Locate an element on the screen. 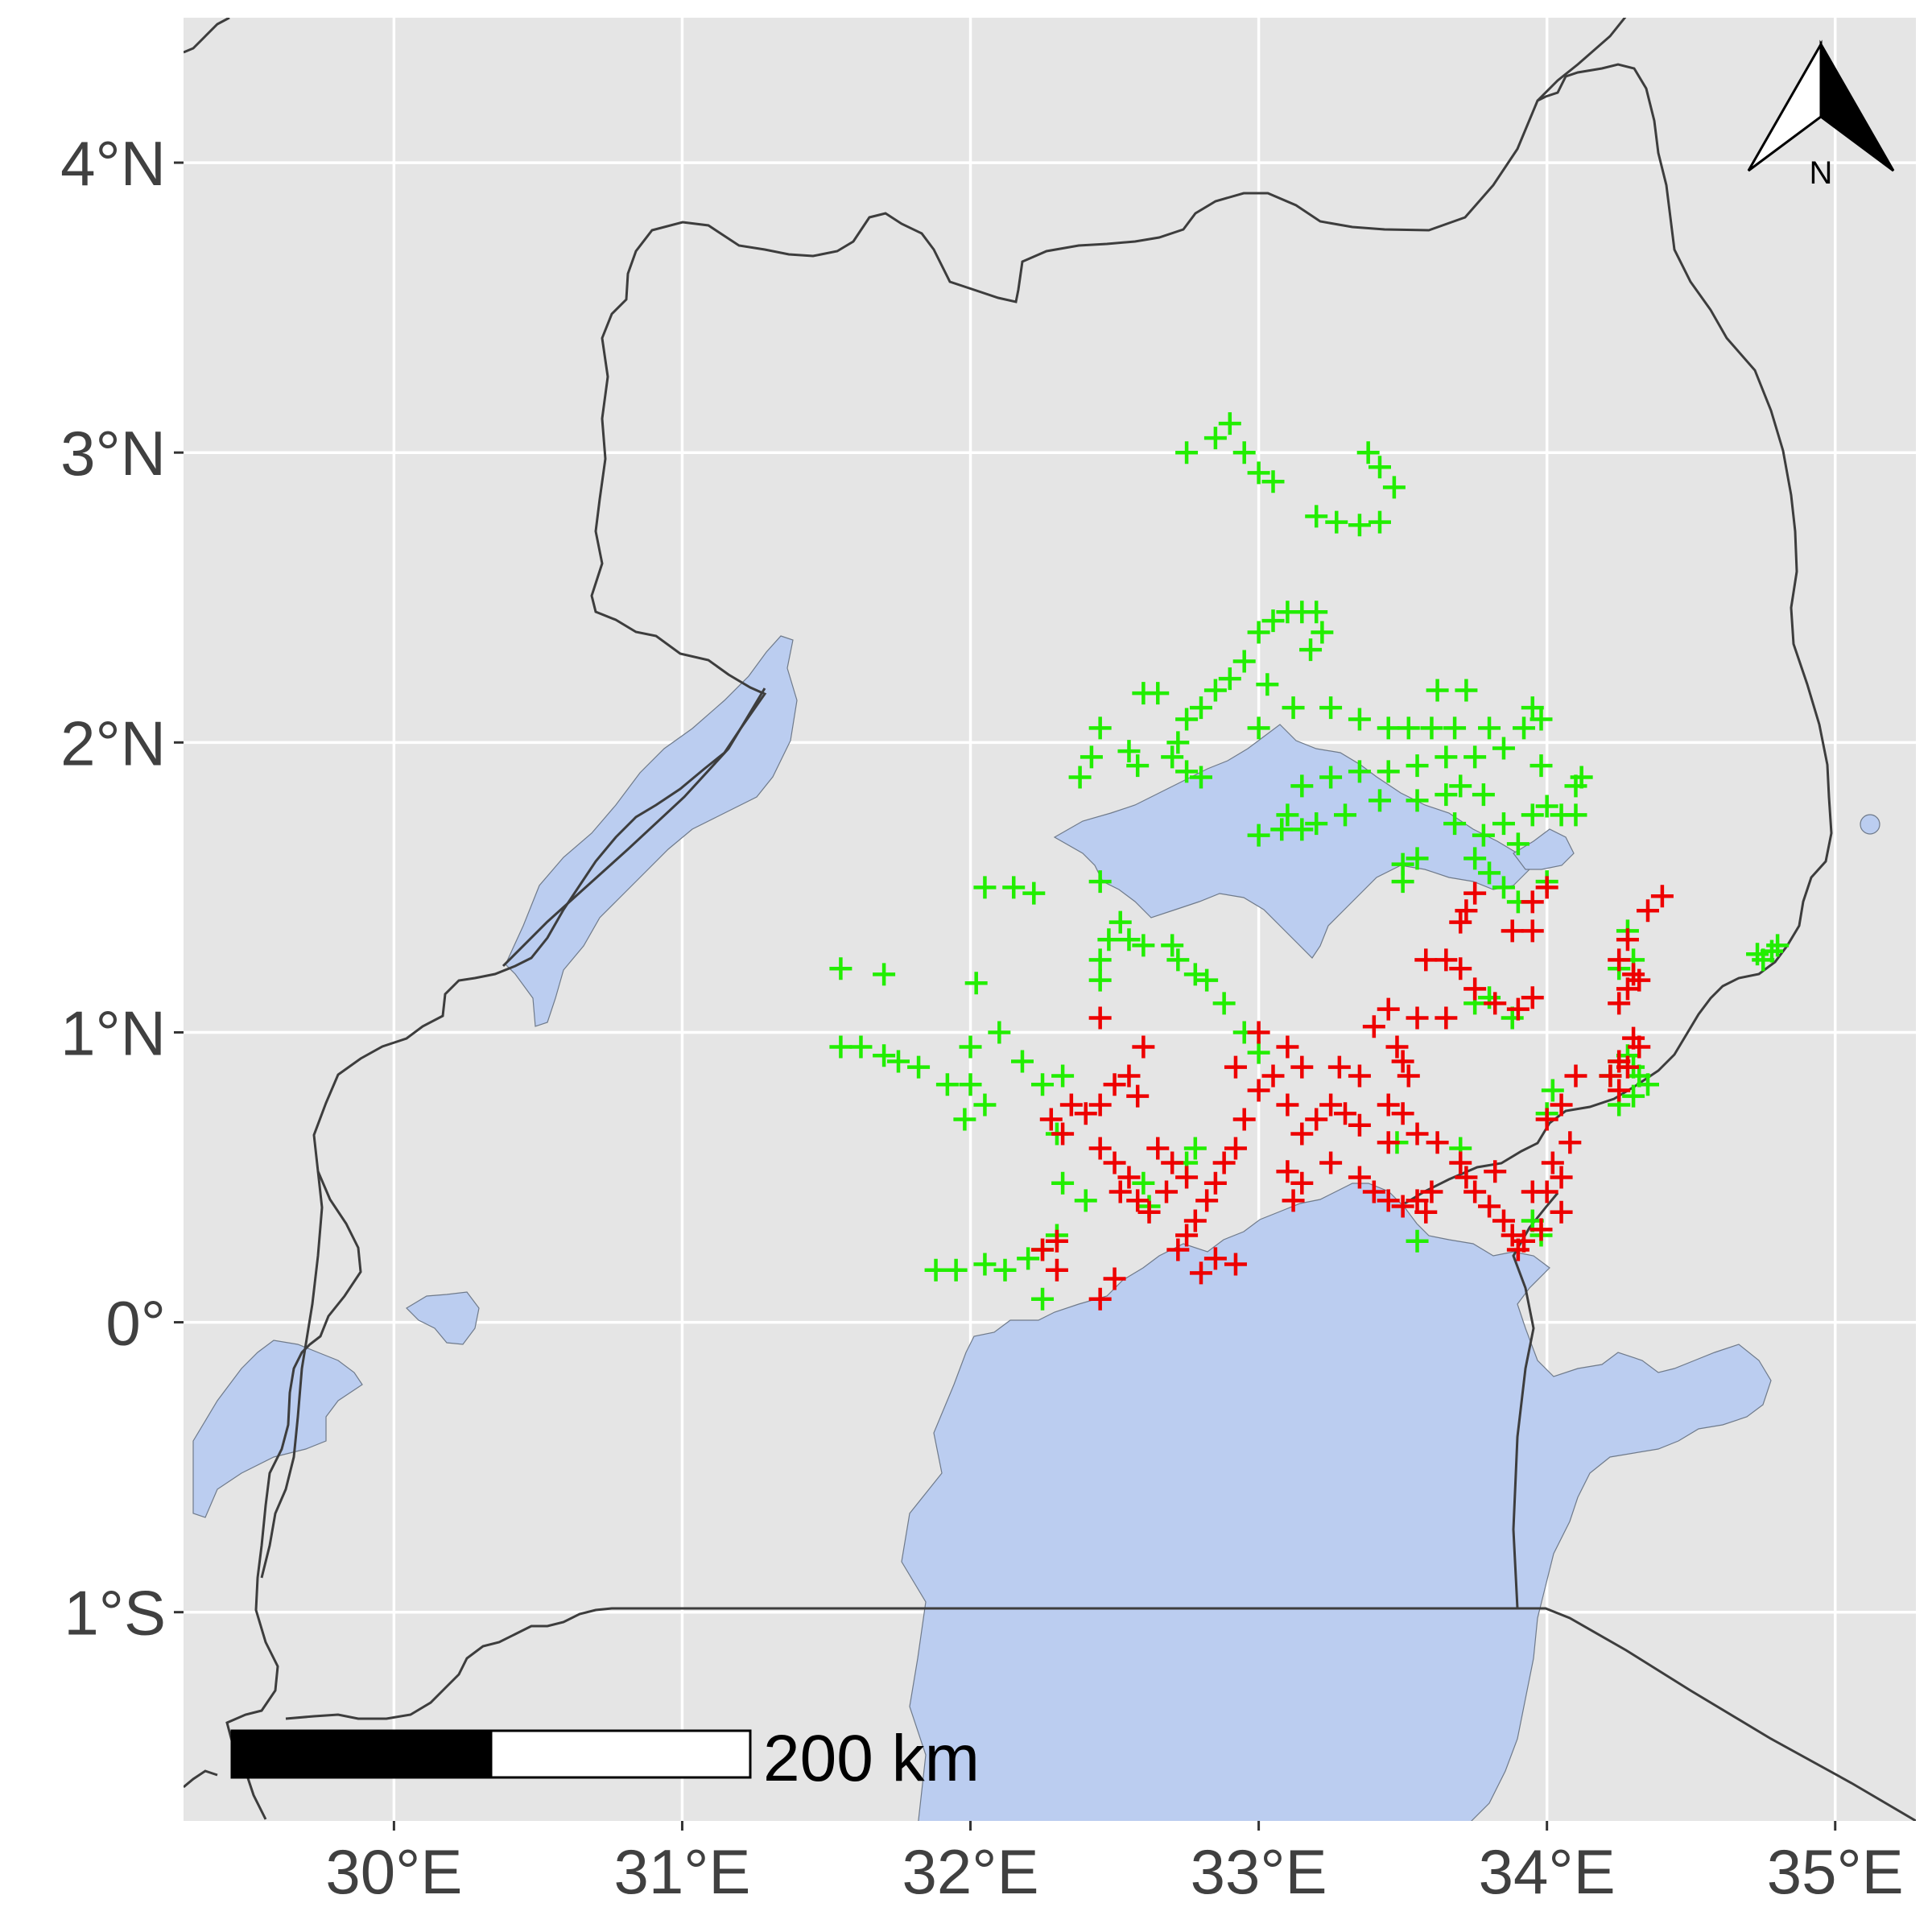 The height and width of the screenshot is (1932, 1932). x-tick-label: 31°E is located at coordinates (681, 1871).